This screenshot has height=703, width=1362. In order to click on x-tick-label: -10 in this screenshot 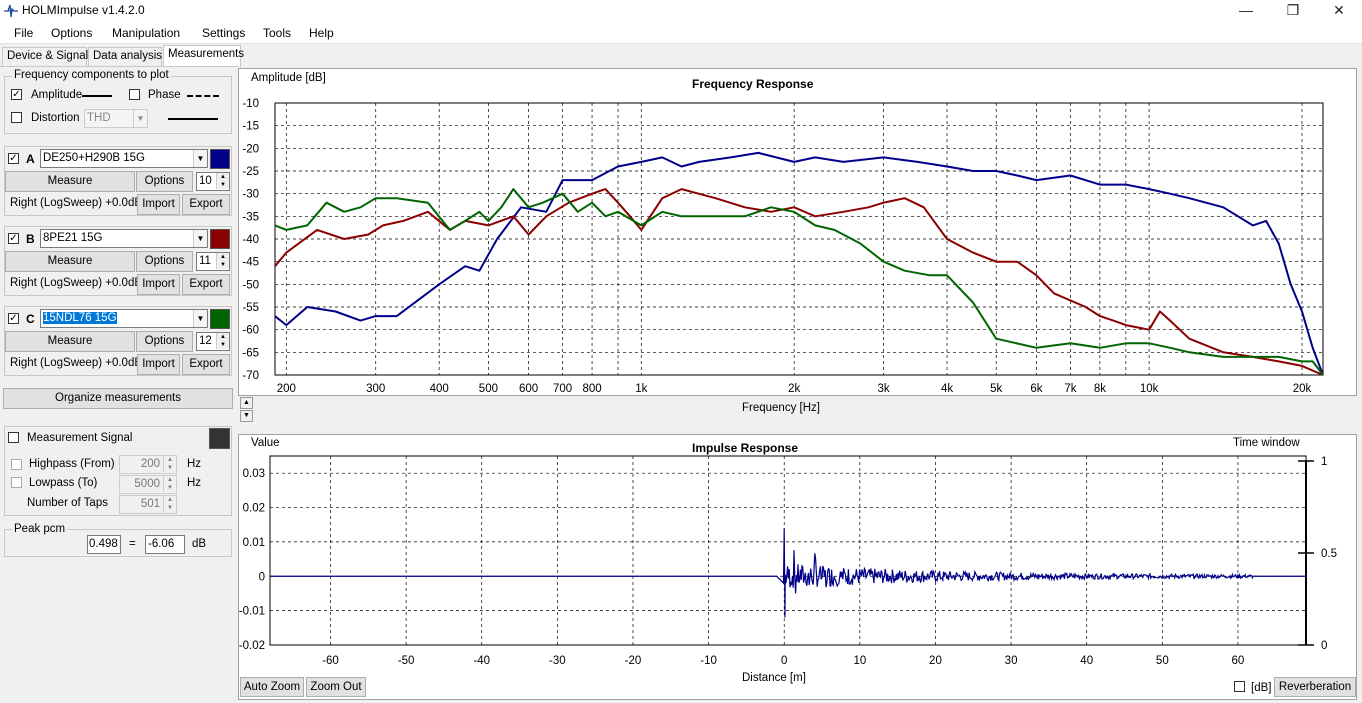, I will do `click(708, 661)`.